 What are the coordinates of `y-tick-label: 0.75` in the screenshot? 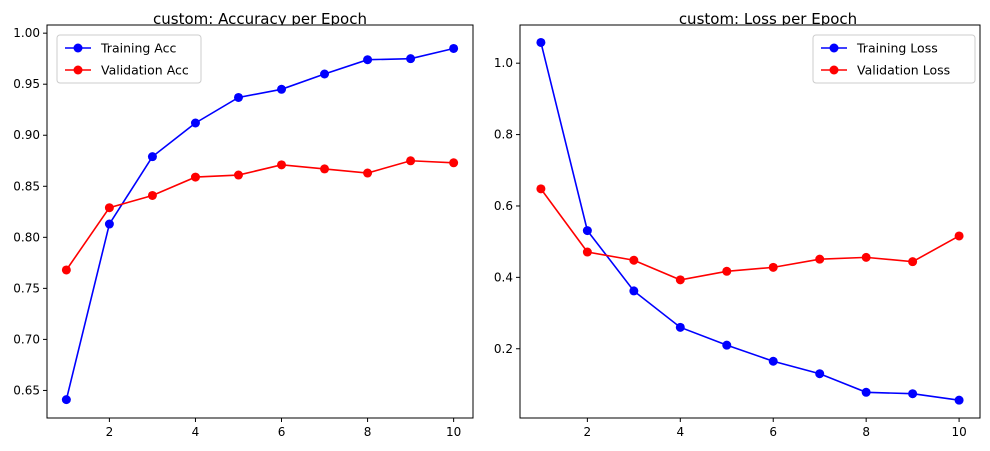 It's located at (26, 288).